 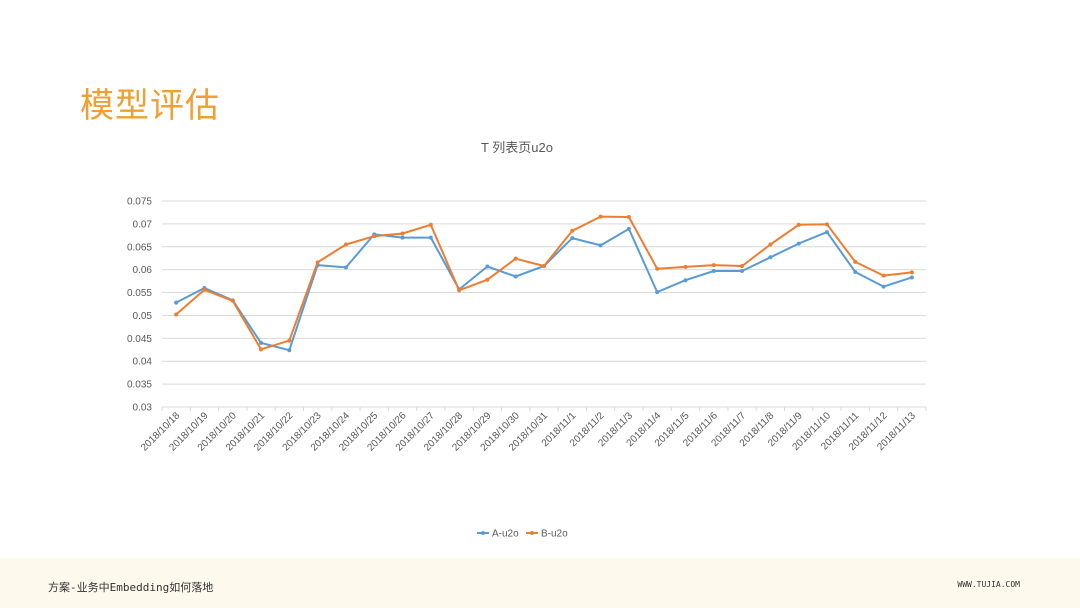 What do you see at coordinates (150, 106) in the screenshot?
I see `page-title: 模型评估` at bounding box center [150, 106].